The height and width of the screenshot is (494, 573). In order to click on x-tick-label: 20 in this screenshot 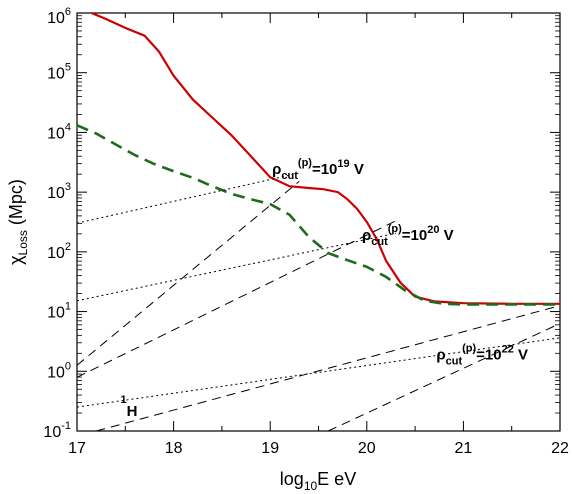, I will do `click(367, 448)`.